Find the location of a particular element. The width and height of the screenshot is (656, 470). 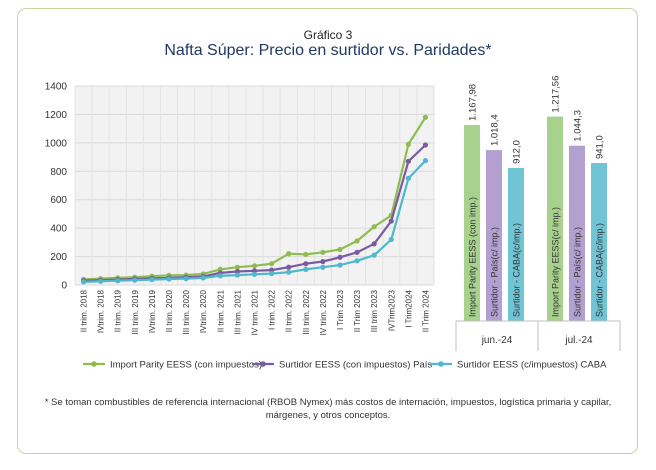

x-tick-label: I Trim 2023 is located at coordinates (340, 309).